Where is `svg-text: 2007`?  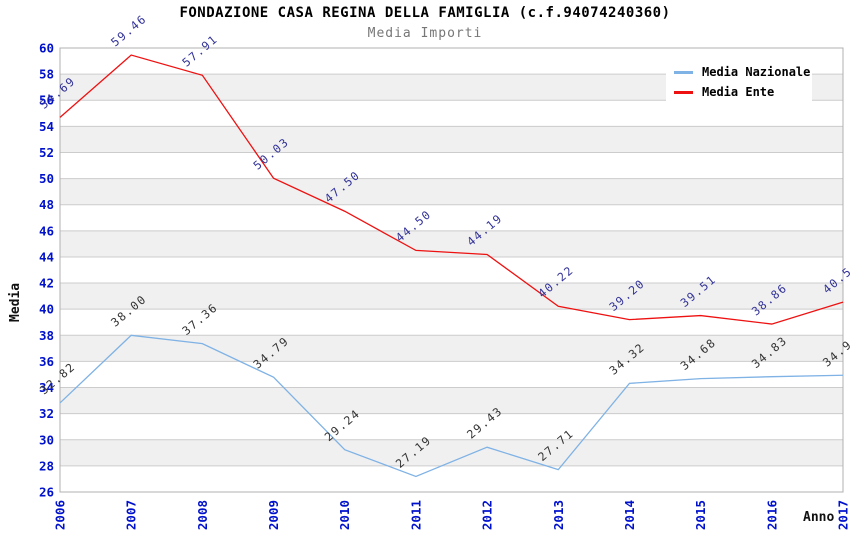 svg-text: 2007 is located at coordinates (131, 515).